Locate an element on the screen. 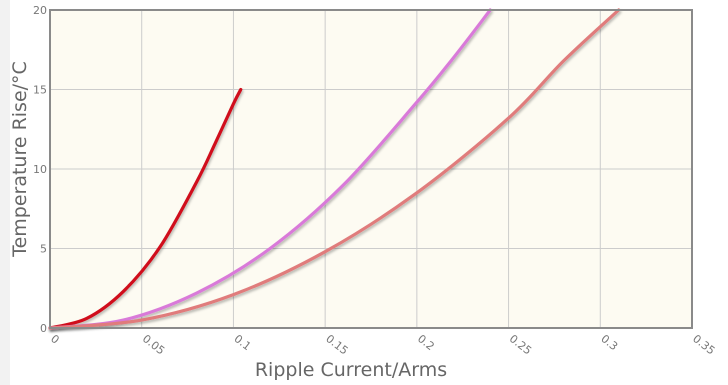 The height and width of the screenshot is (385, 728). x-tick-label-4: 0.2 is located at coordinates (426, 342).